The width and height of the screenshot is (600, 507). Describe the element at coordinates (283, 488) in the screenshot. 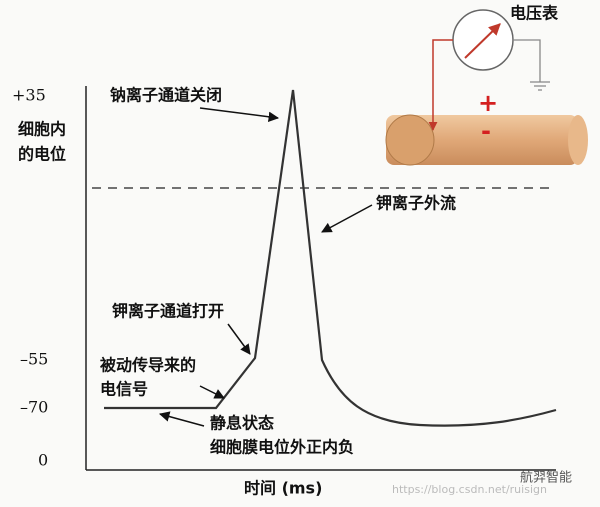

I see `x-label: 时间 (ms)` at that location.